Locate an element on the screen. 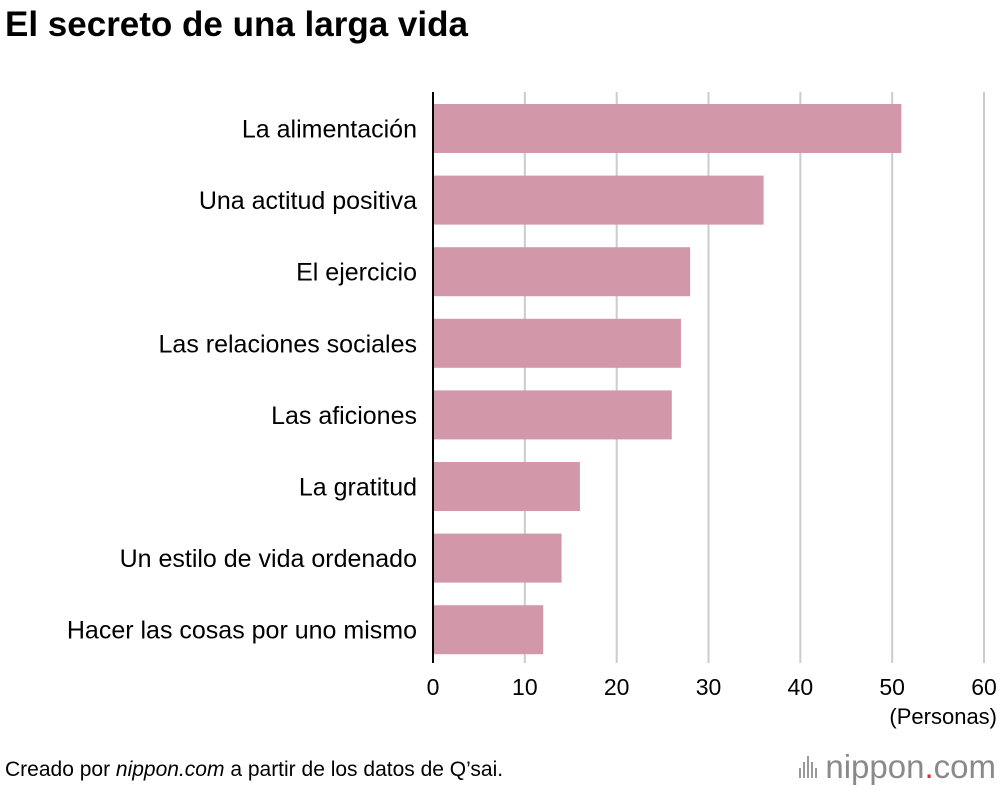 The width and height of the screenshot is (1000, 788). x-tick-labels: 0 10 20 30 40 50 60 is located at coordinates (712, 687).